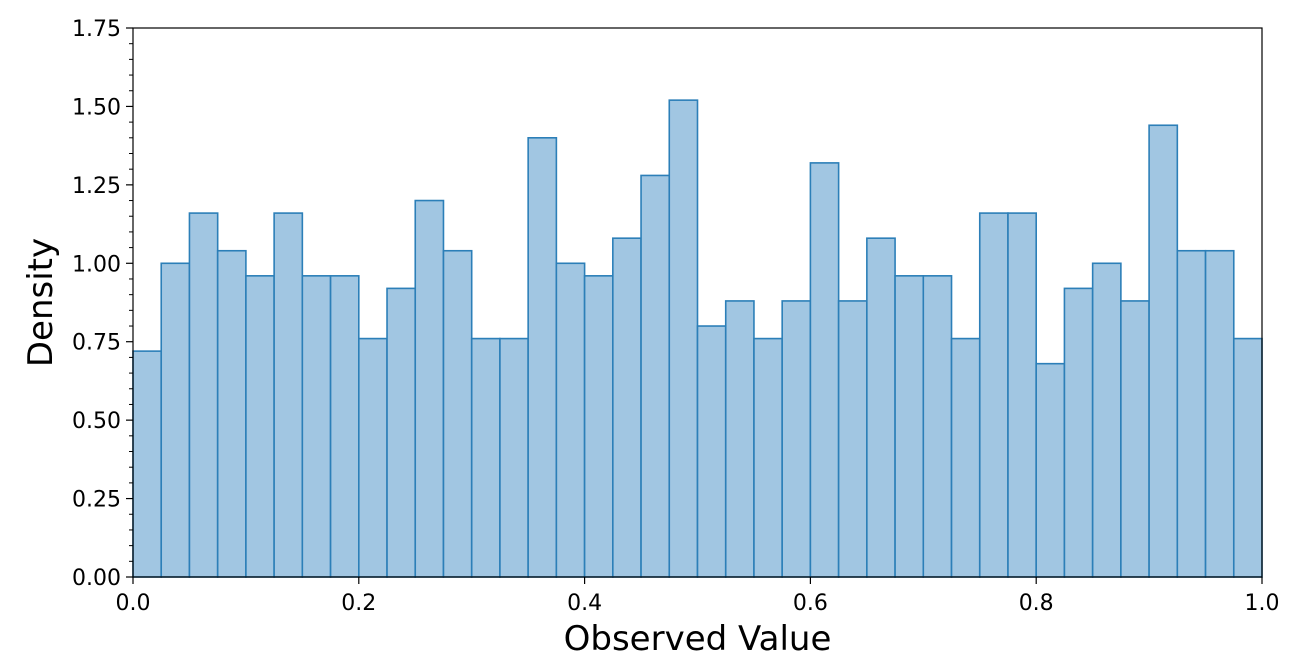 The width and height of the screenshot is (1292, 660). What do you see at coordinates (133, 603) in the screenshot?
I see `x-tick-label: 0.0` at bounding box center [133, 603].